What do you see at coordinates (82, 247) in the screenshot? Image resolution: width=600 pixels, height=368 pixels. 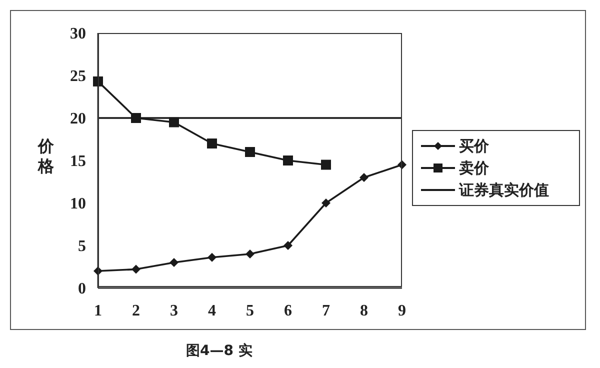 I see `y-tick-label: 5` at bounding box center [82, 247].